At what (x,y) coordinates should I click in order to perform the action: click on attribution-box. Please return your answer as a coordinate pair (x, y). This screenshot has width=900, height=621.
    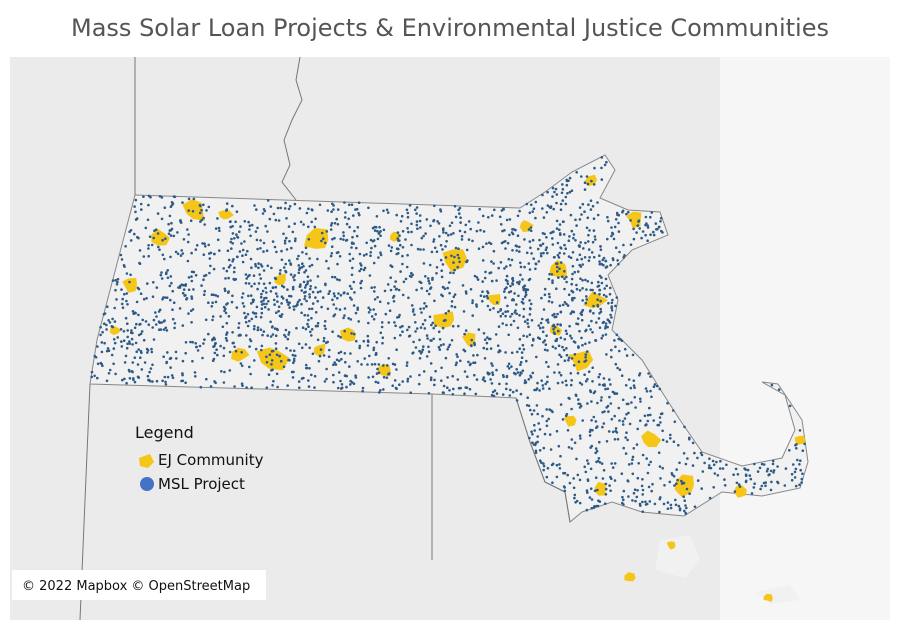
    Looking at the image, I should click on (139, 585).